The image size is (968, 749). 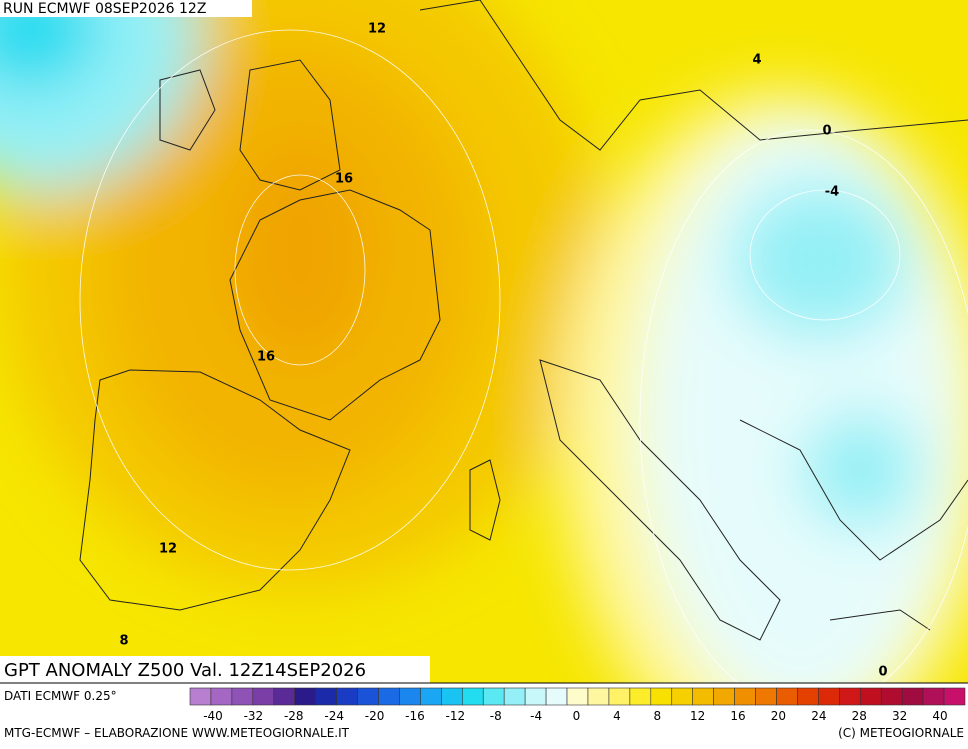 What do you see at coordinates (213, 716) in the screenshot?
I see `colorbar-label: -40` at bounding box center [213, 716].